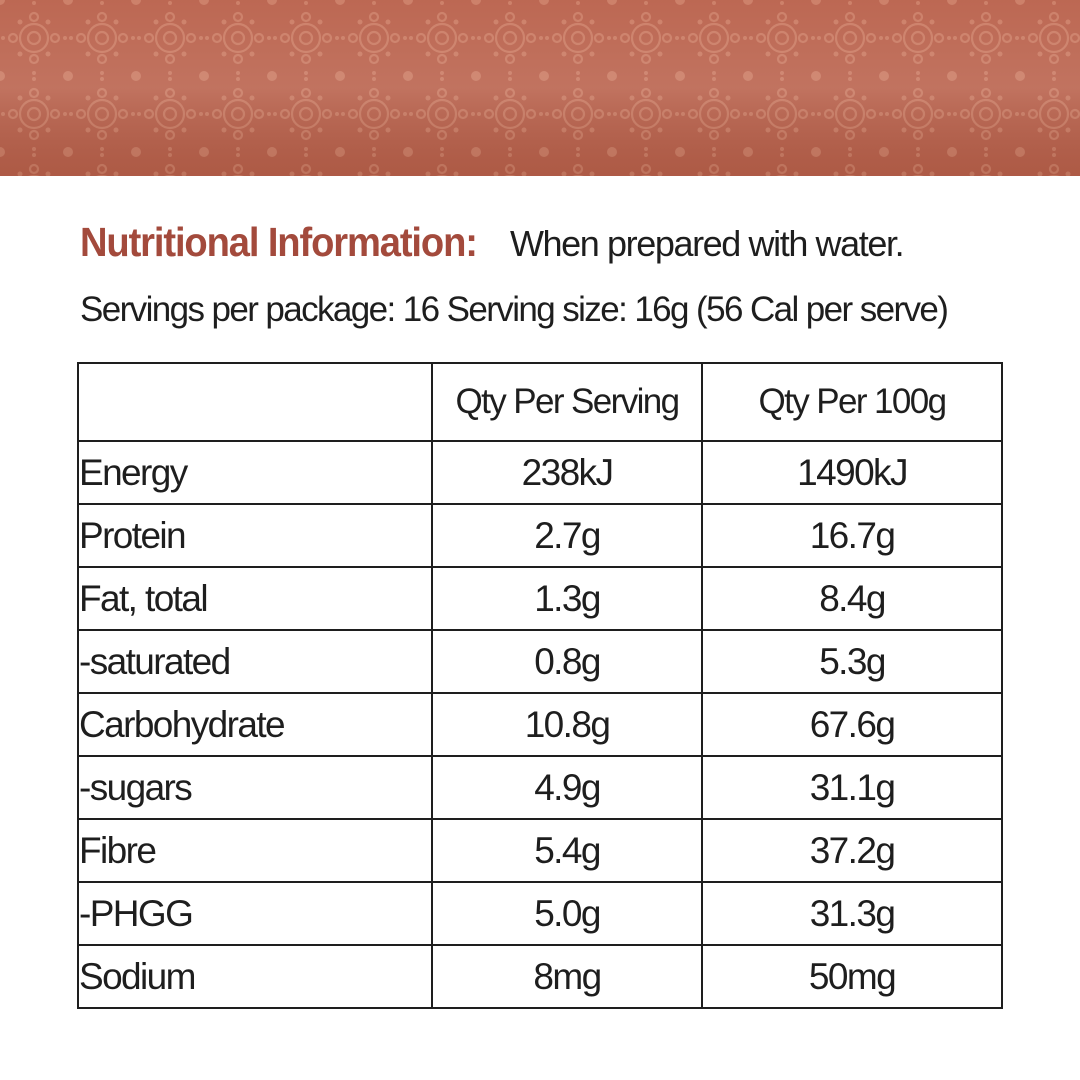 The width and height of the screenshot is (1080, 1080). I want to click on qty-per-serving: 4.9g, so click(567, 787).